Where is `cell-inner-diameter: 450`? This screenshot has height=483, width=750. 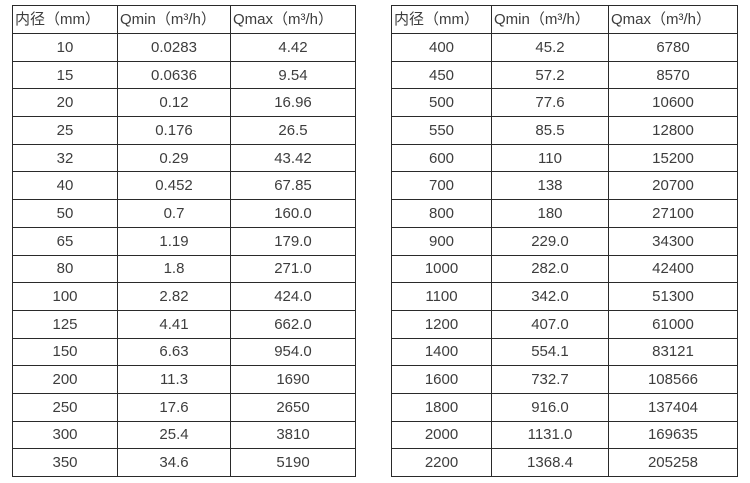 cell-inner-diameter: 450 is located at coordinates (441, 75).